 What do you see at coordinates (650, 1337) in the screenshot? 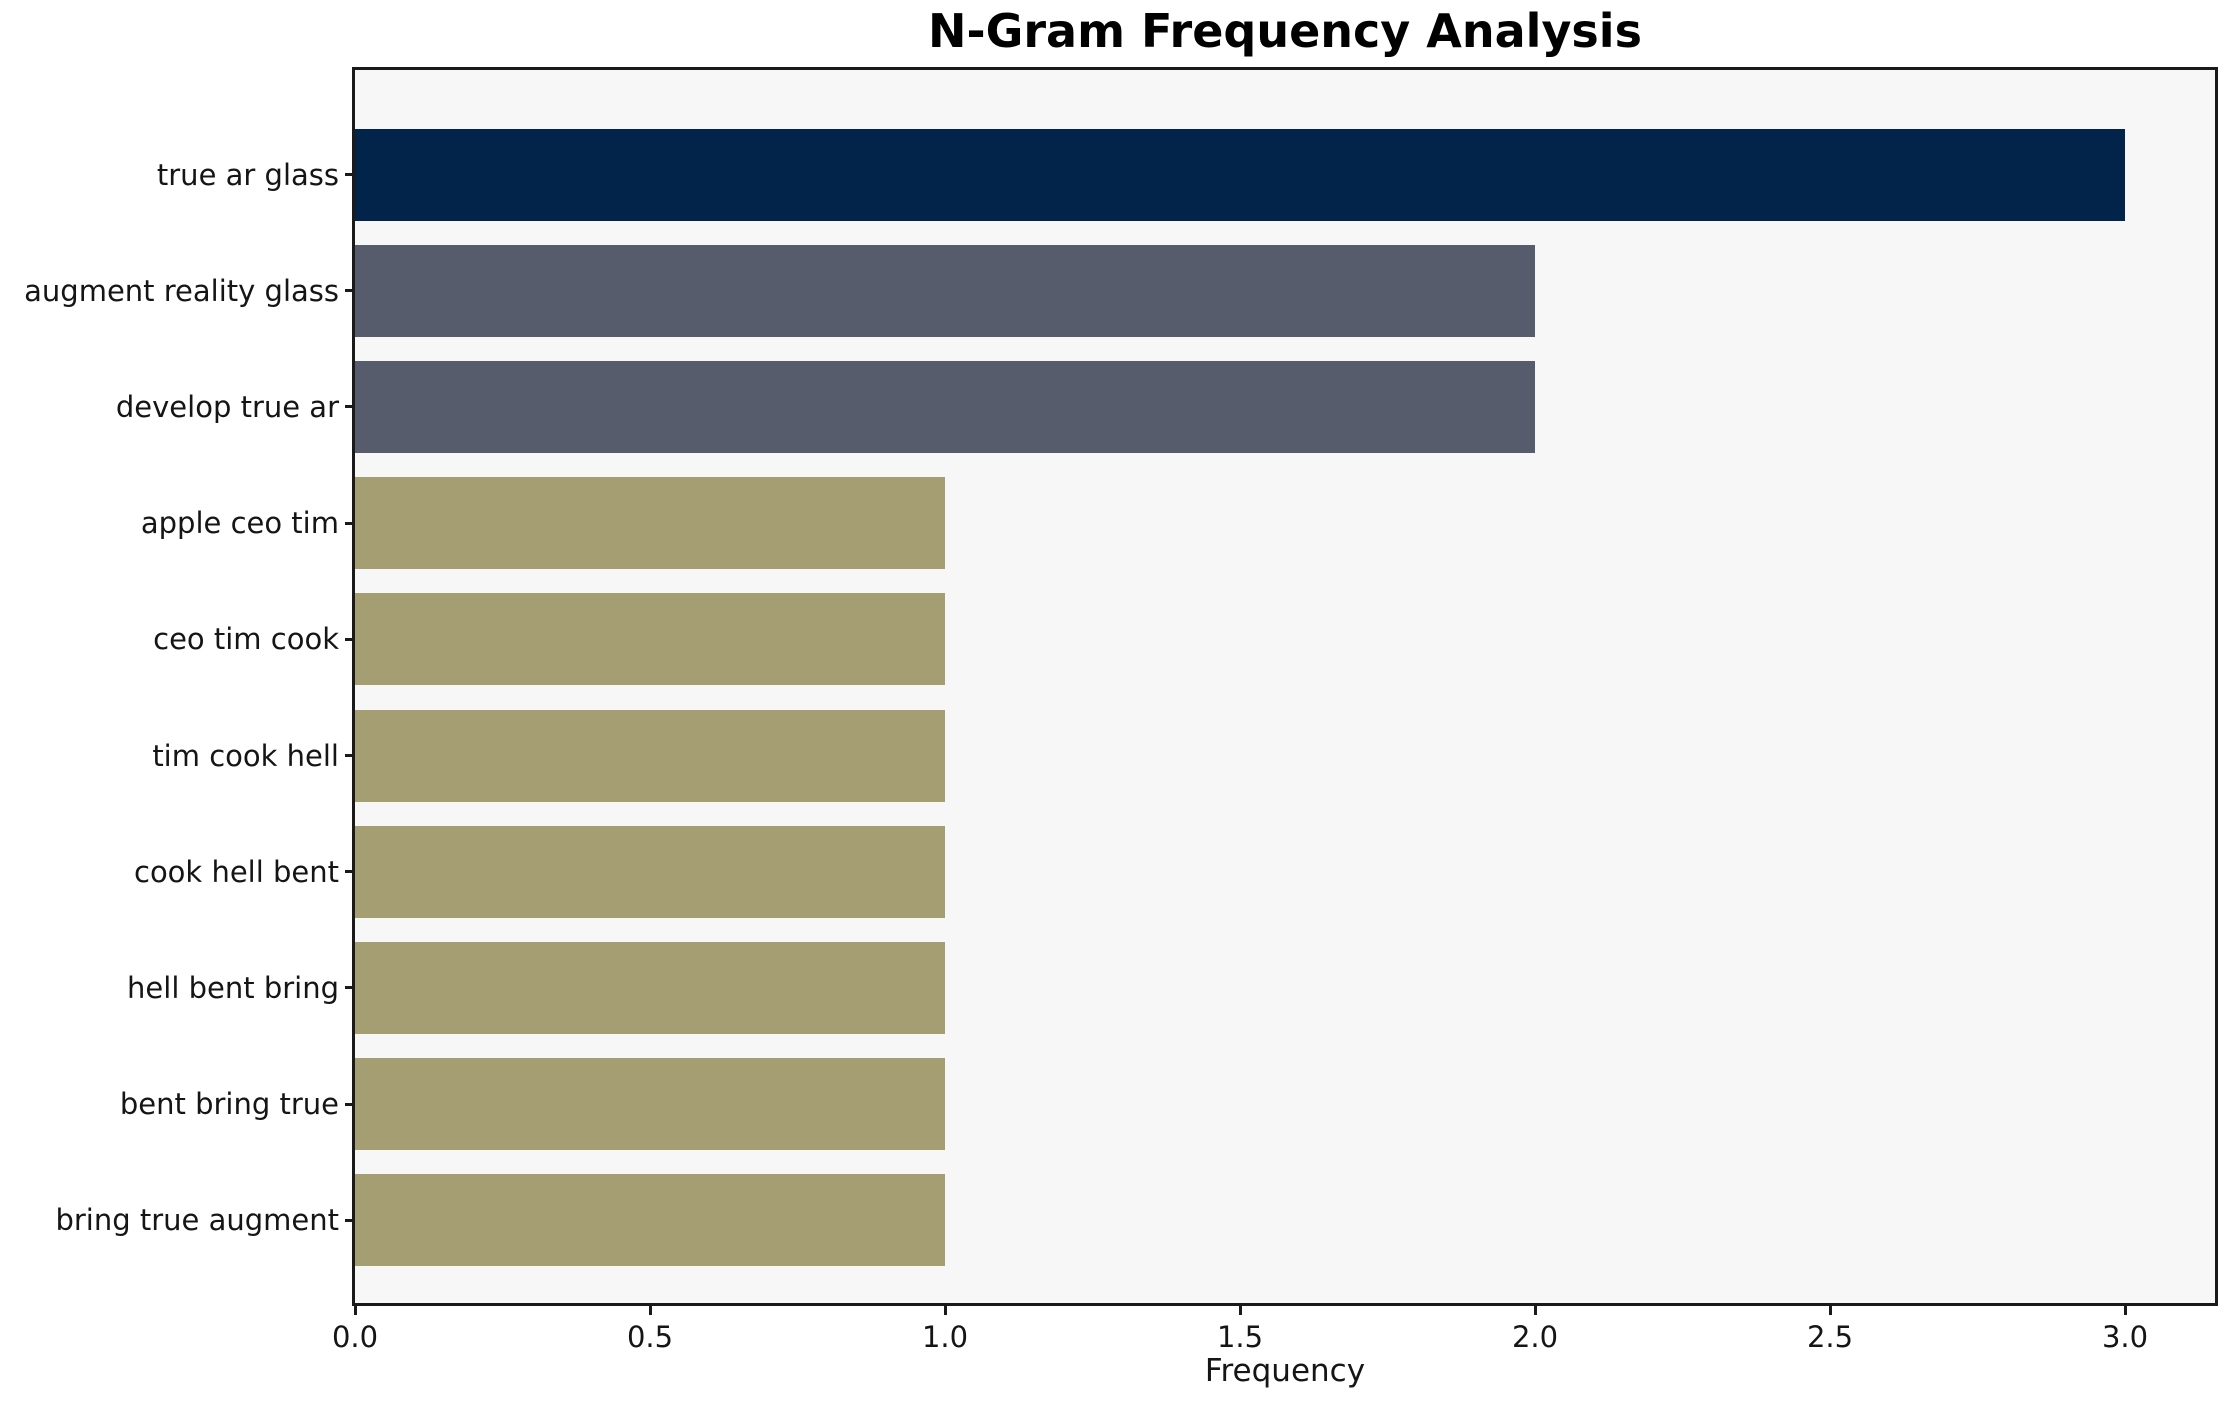
I see `x-tick-label: 0.5` at bounding box center [650, 1337].